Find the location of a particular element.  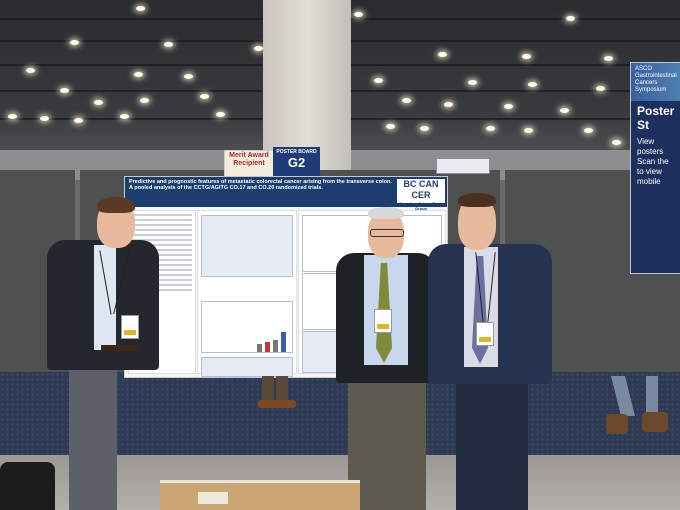

poster-logo: BC CAN CER Canadian Cancer Trials Group is located at coordinates (421, 195).